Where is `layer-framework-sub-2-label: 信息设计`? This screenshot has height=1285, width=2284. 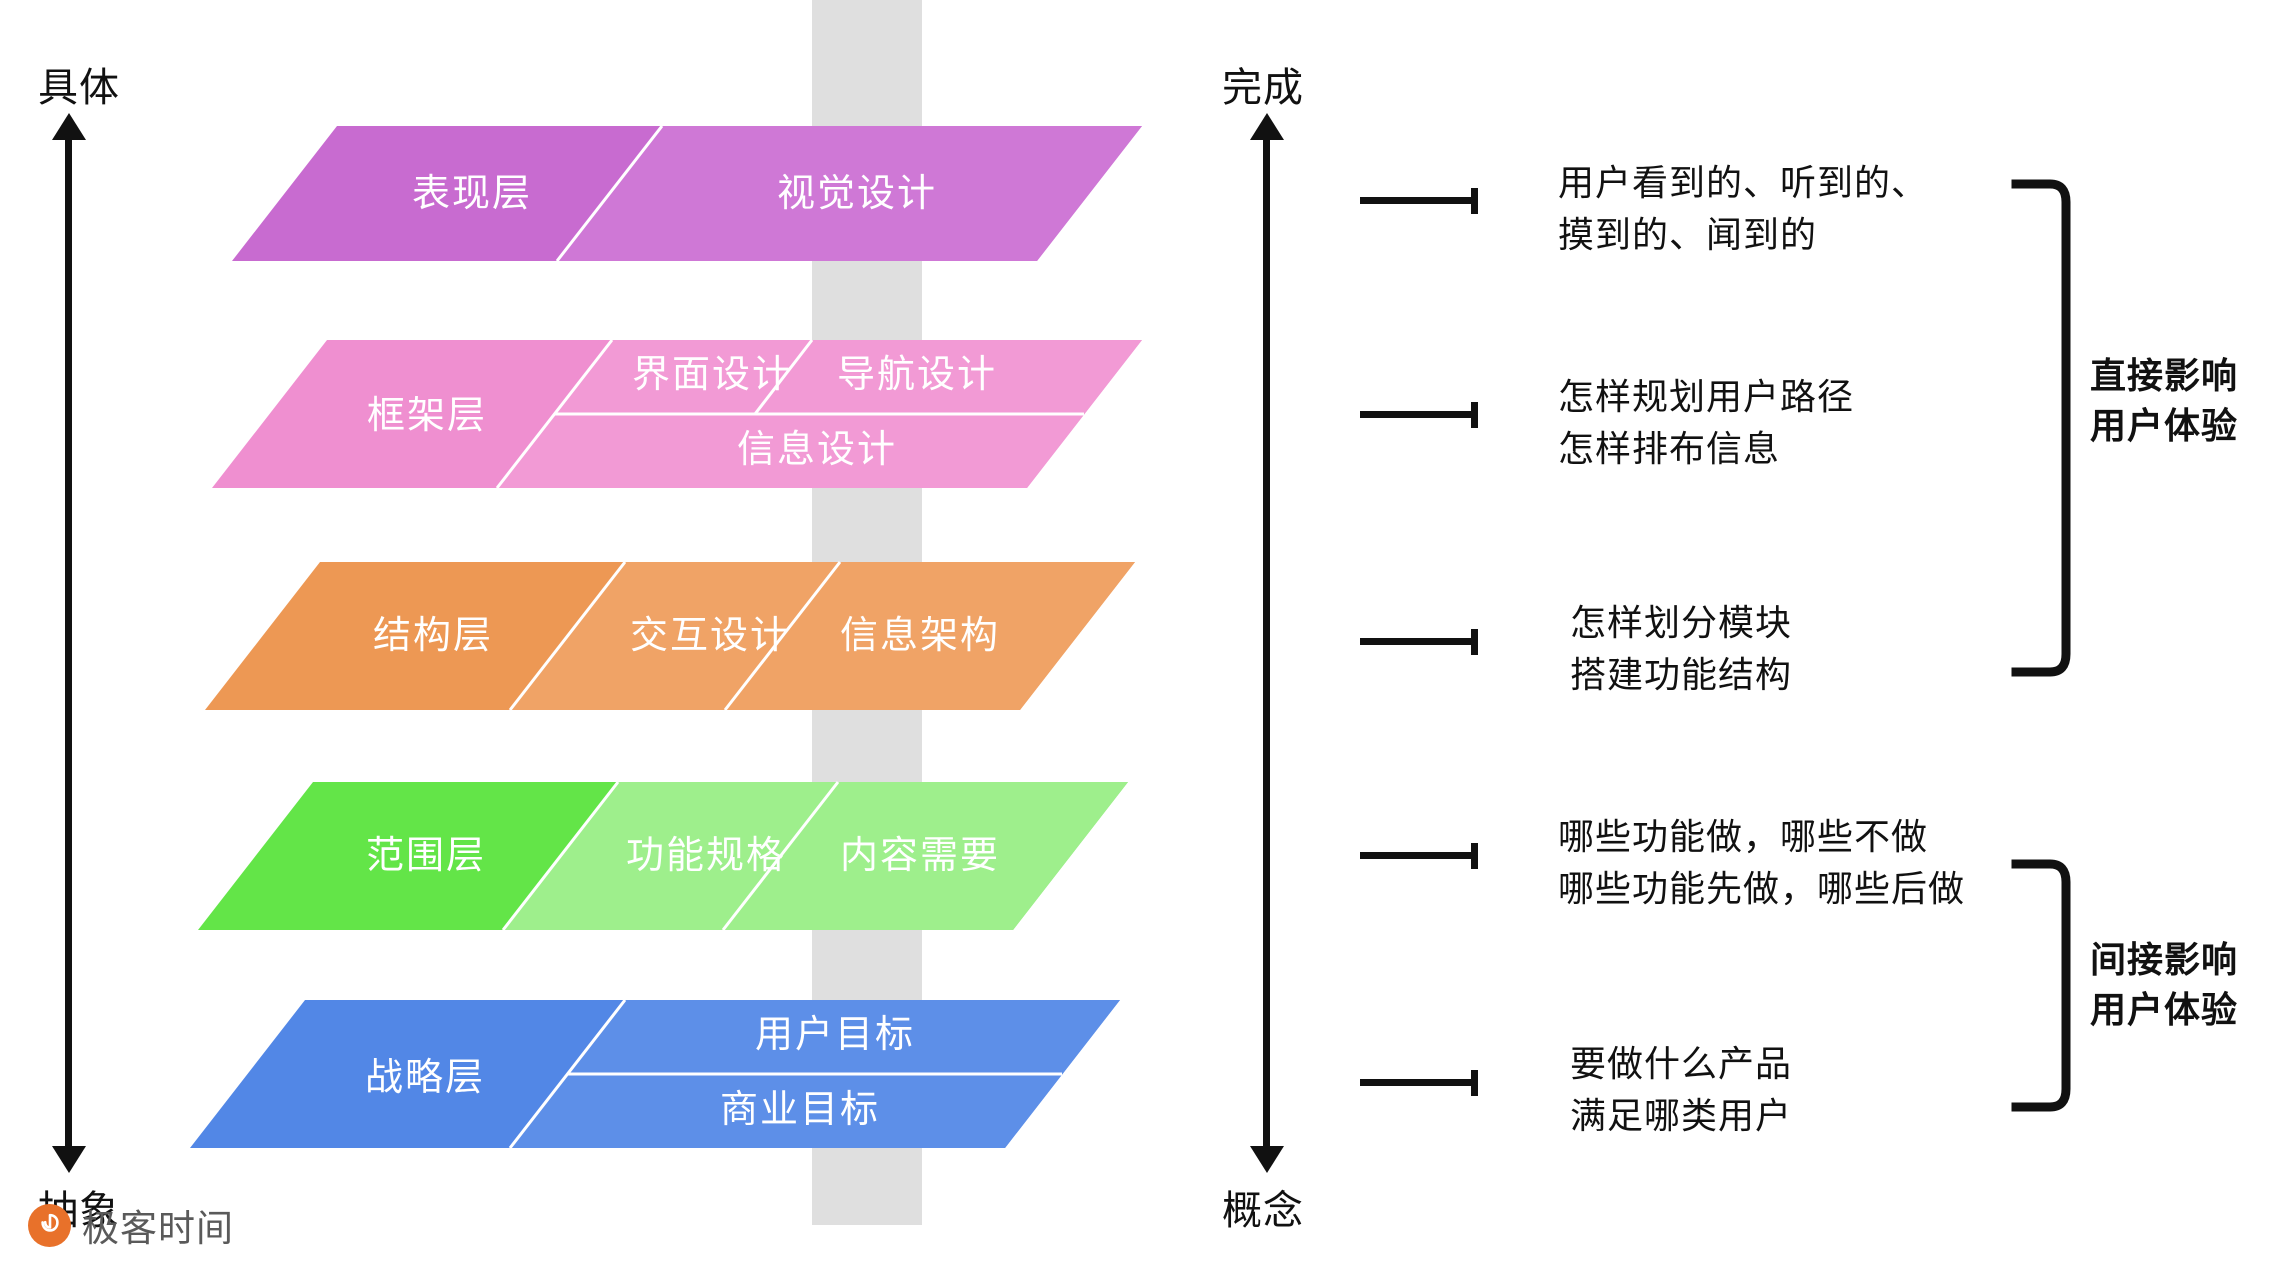
layer-framework-sub-2-label: 信息设计 is located at coordinates (817, 450).